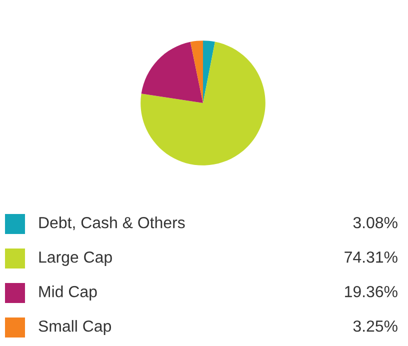  What do you see at coordinates (75, 258) in the screenshot?
I see `legend-label: Large Cap` at bounding box center [75, 258].